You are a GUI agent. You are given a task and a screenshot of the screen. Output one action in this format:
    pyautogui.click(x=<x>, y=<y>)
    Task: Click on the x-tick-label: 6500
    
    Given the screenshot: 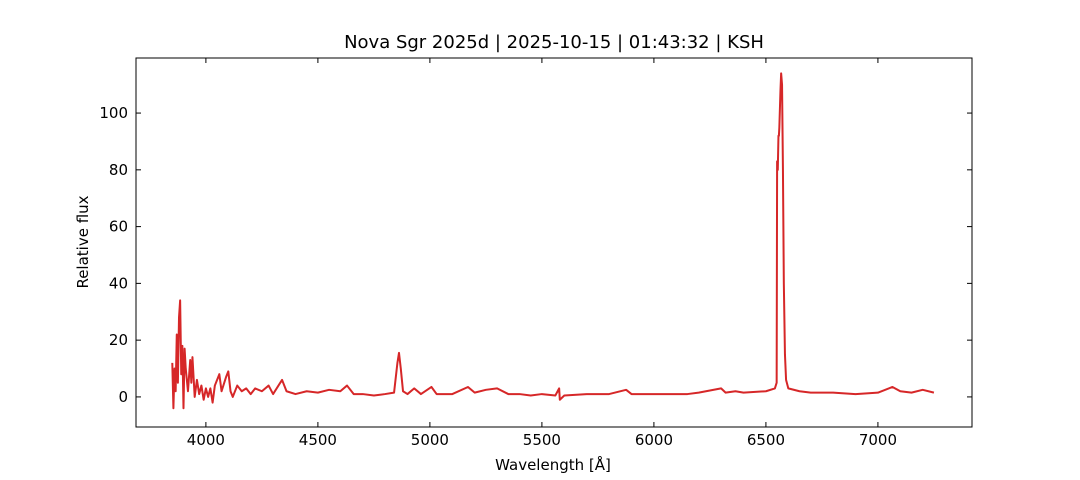 What is the action you would take?
    pyautogui.click(x=766, y=440)
    